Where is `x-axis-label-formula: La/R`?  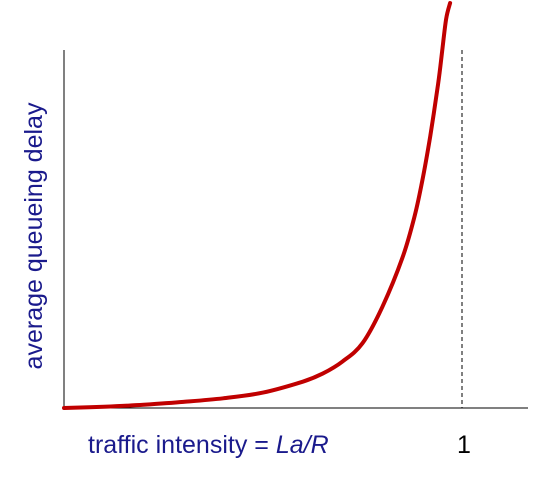
x-axis-label-formula: La/R is located at coordinates (302, 445).